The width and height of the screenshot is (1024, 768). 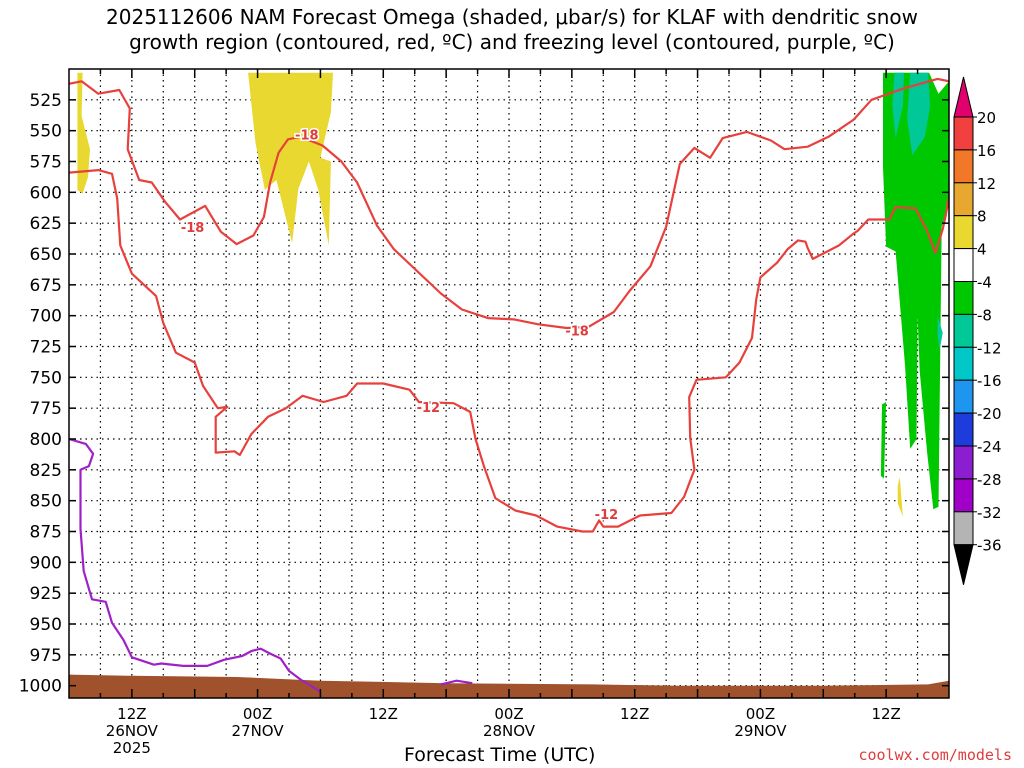 I want to click on x-tick-label: 27NOV, so click(x=258, y=731).